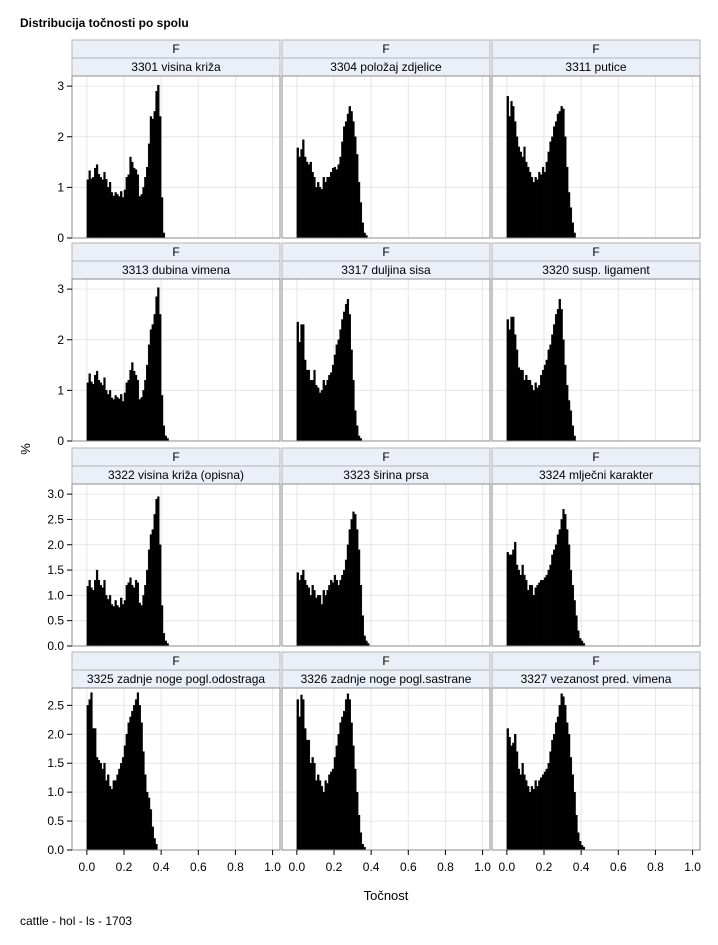 This screenshot has height=945, width=718. I want to click on chart-title: Distribucija točnosti po spolu, so click(104, 23).